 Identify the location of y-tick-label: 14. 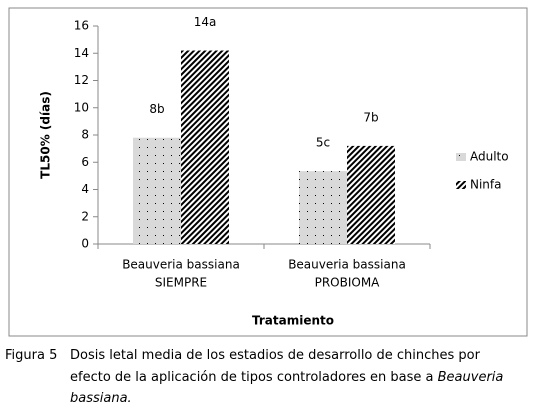
(81, 53).